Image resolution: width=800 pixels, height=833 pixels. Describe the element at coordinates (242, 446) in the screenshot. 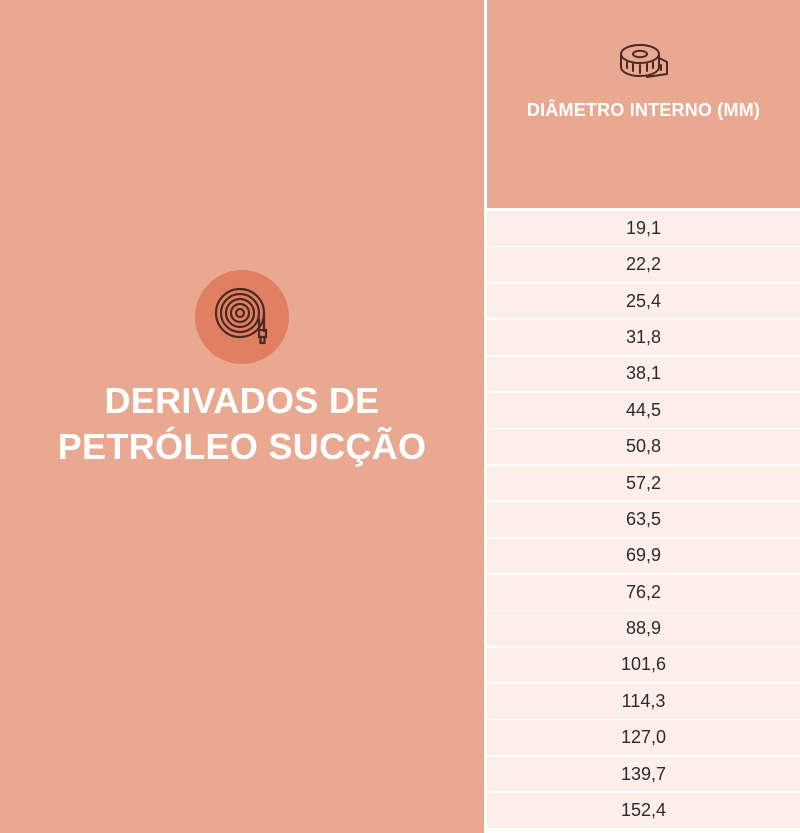

I see `product-title-line-2: PETRÓLEO SUCÇÃO` at that location.